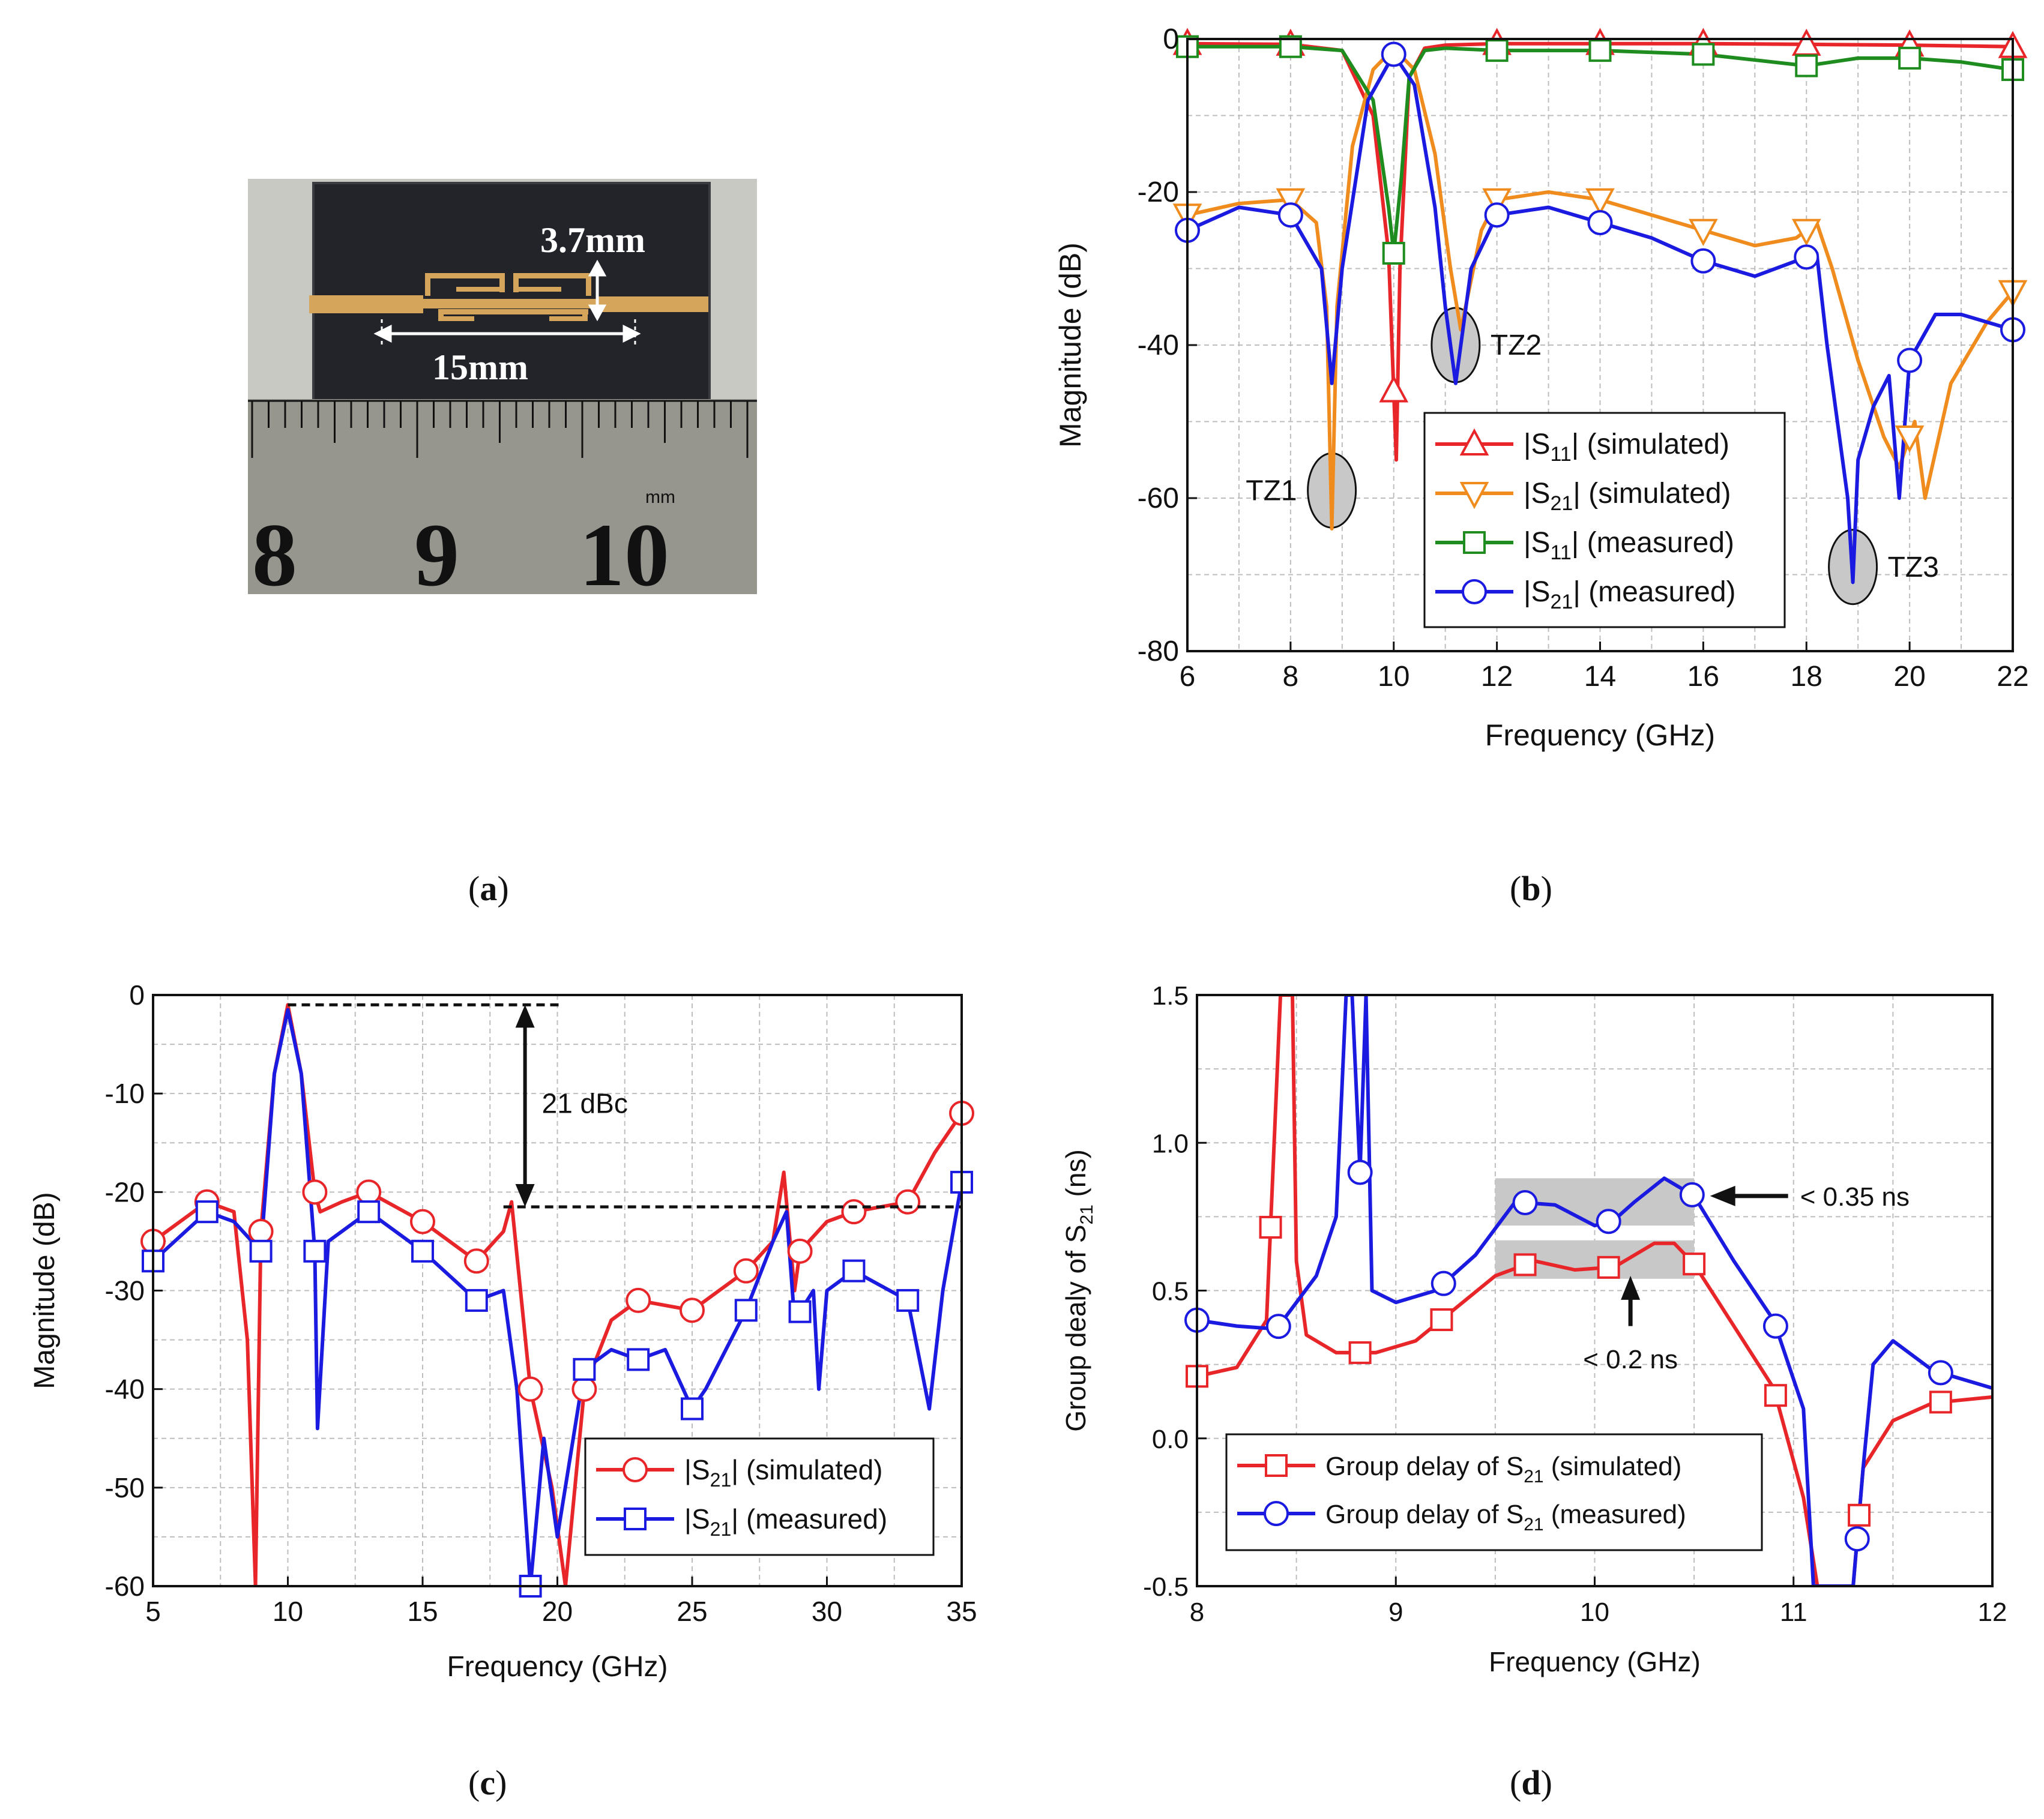 The width and height of the screenshot is (2044, 1819). I want to click on annotation-02ns: < 0.2 ns, so click(1630, 1360).